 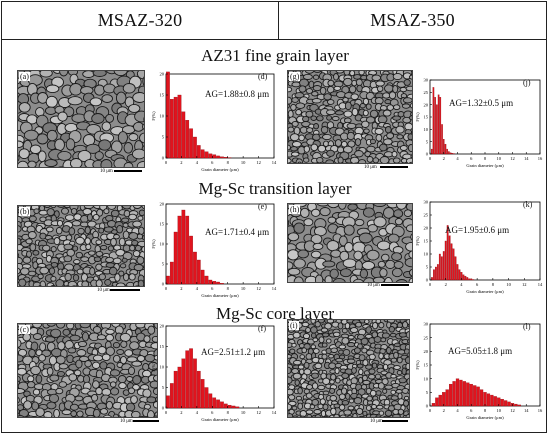 What do you see at coordinates (262, 206) in the screenshot?
I see `panel-tag-e: (e)` at bounding box center [262, 206].